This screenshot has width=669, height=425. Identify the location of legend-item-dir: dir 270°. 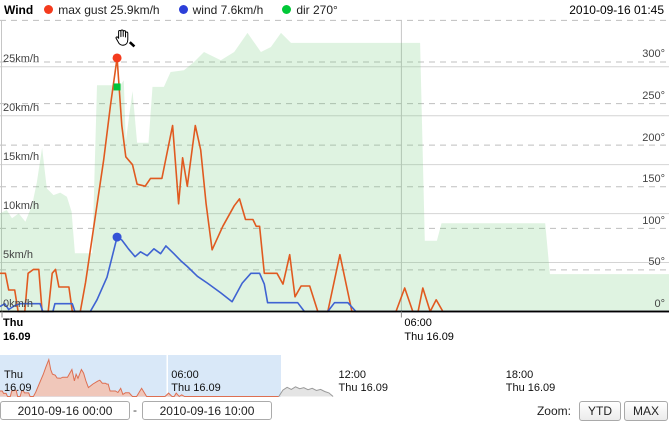
(310, 10).